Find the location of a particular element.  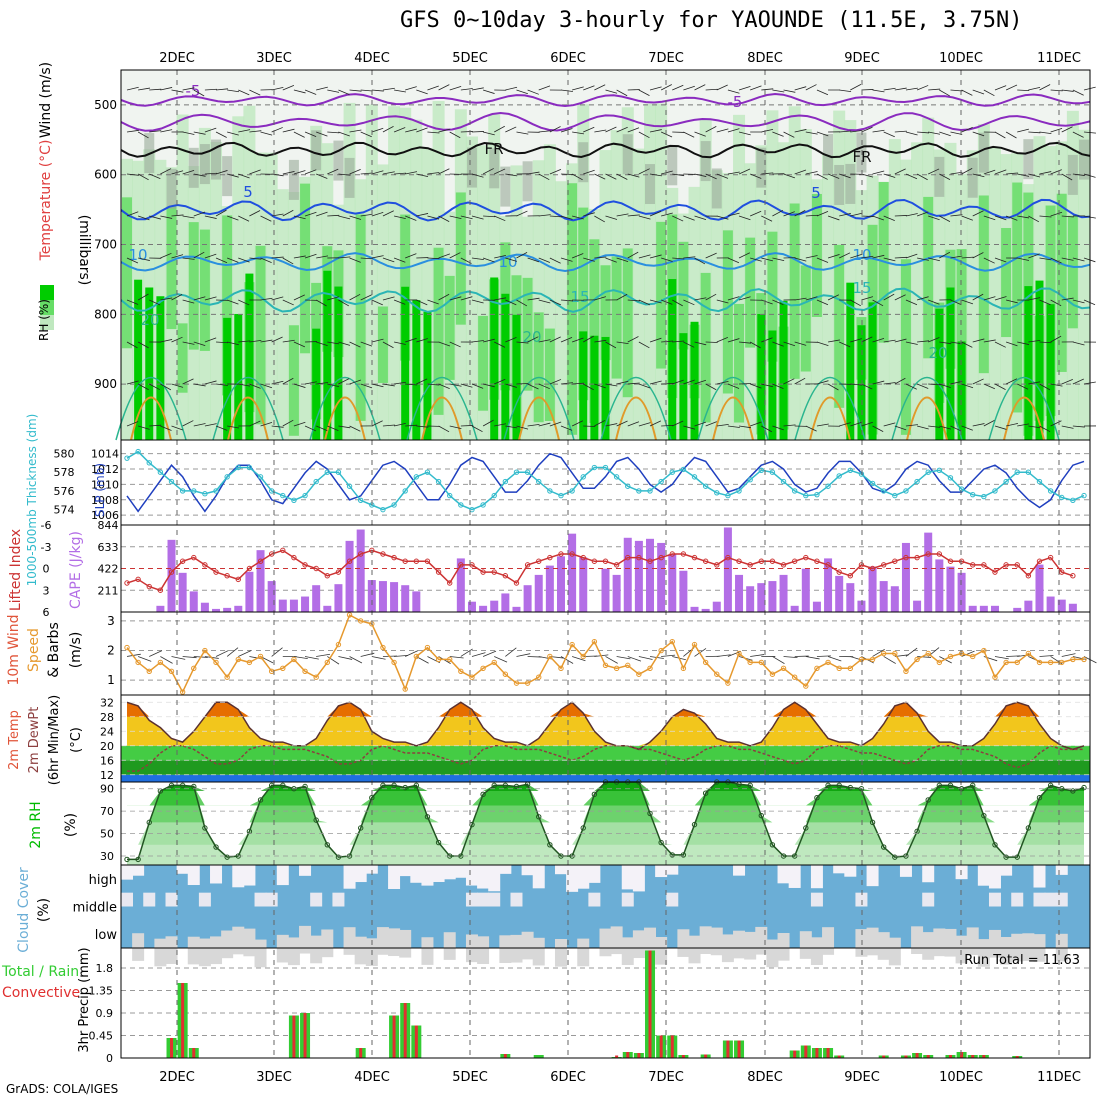

day-label-bottom: 4DEC is located at coordinates (372, 1077).